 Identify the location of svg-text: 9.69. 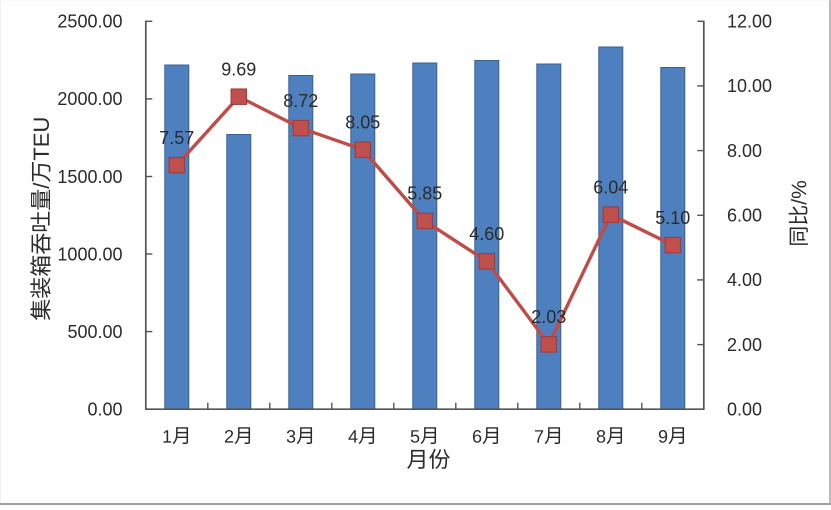
(238, 70).